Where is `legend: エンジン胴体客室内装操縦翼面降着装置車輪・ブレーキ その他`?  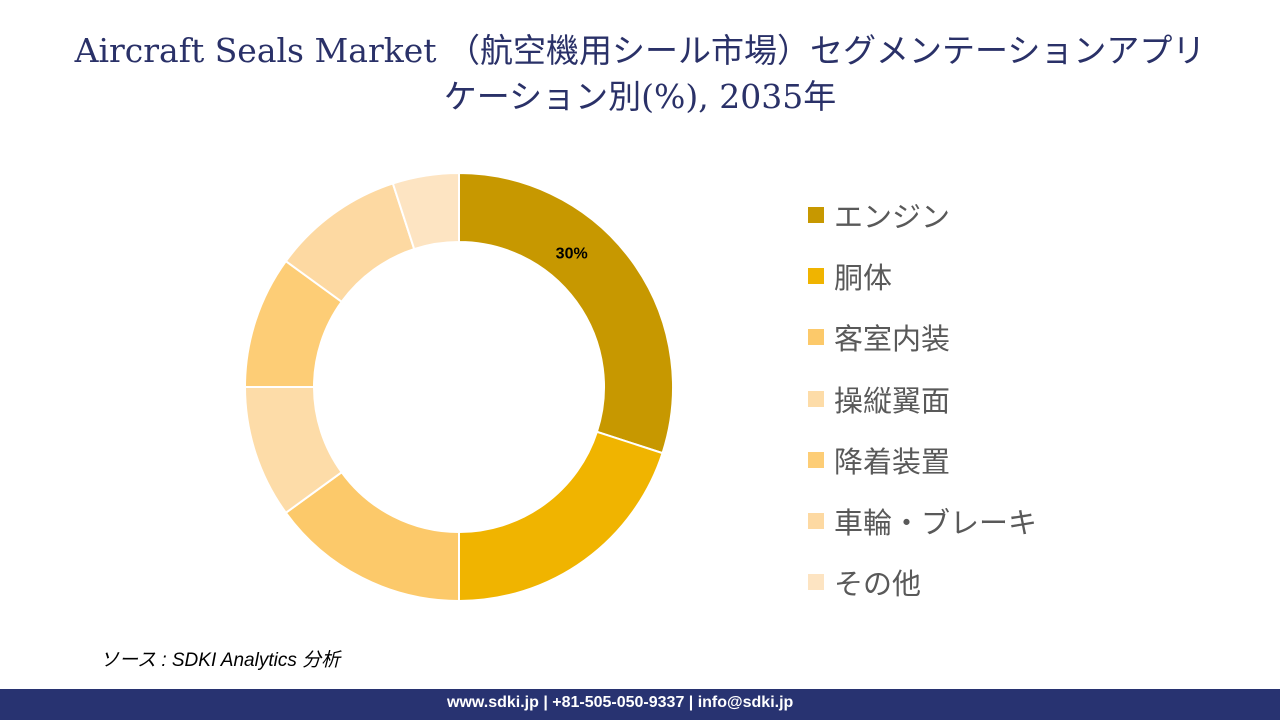
legend: エンジン胴体客室内装操縦翼面降着装置車輪・ブレーキ その他 is located at coordinates (922, 398).